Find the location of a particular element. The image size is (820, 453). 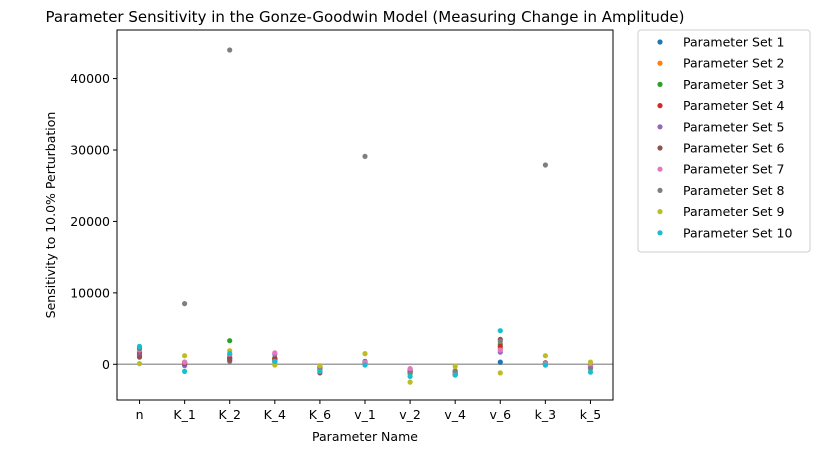

y-axis: 0 10000 20000 30000 40000 is located at coordinates (93, 221).